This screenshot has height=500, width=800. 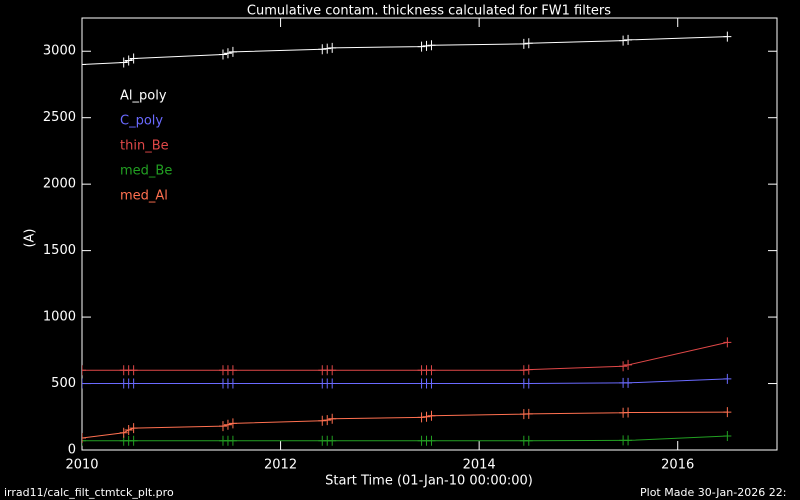 What do you see at coordinates (59, 317) in the screenshot?
I see `y-tick-label: 1000` at bounding box center [59, 317].